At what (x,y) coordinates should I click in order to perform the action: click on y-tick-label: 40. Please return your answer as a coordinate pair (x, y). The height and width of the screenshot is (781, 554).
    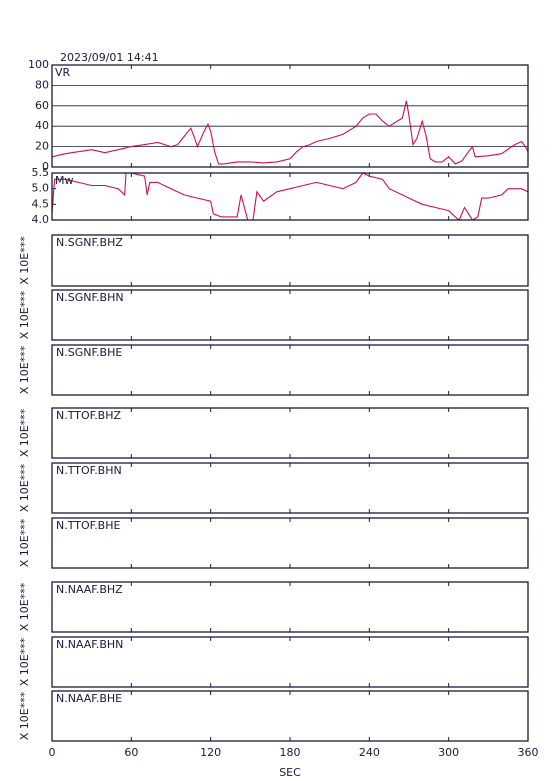
    Looking at the image, I should click on (42, 125).